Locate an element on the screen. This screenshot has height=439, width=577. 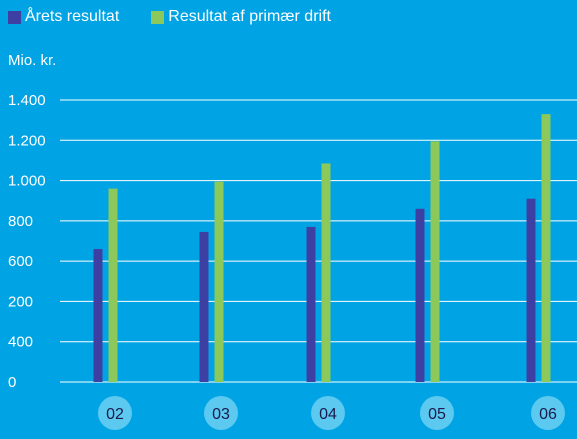
y-tick-label: 200 is located at coordinates (20, 301).